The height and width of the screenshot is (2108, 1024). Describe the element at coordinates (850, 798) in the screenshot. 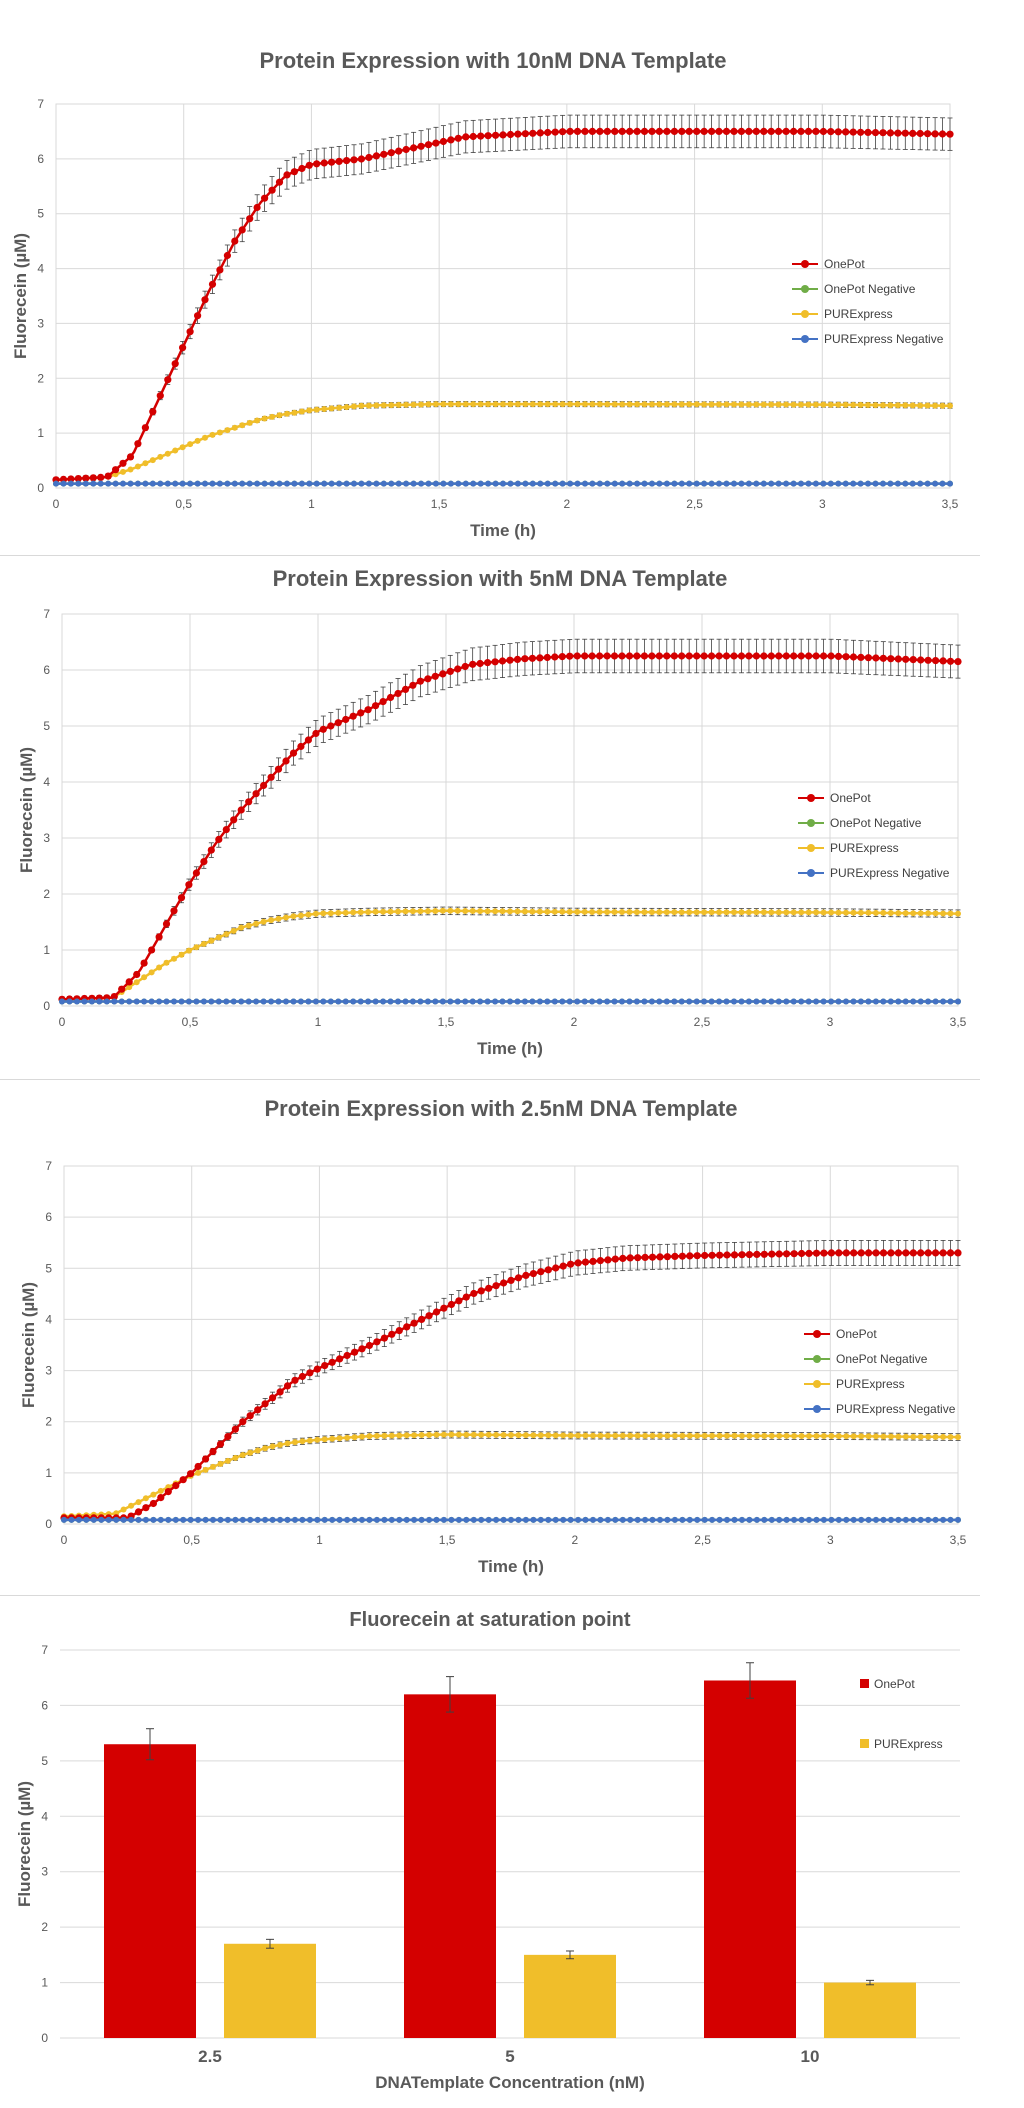

I see `legend-label: OnePot` at that location.